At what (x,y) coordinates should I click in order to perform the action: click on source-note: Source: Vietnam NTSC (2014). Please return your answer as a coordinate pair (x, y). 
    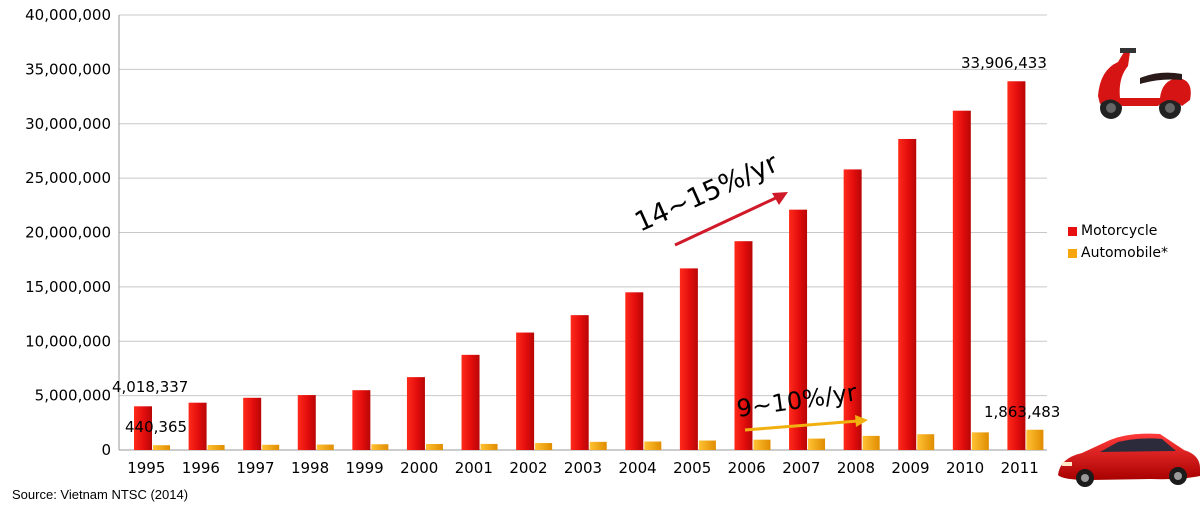
    Looking at the image, I should click on (100, 494).